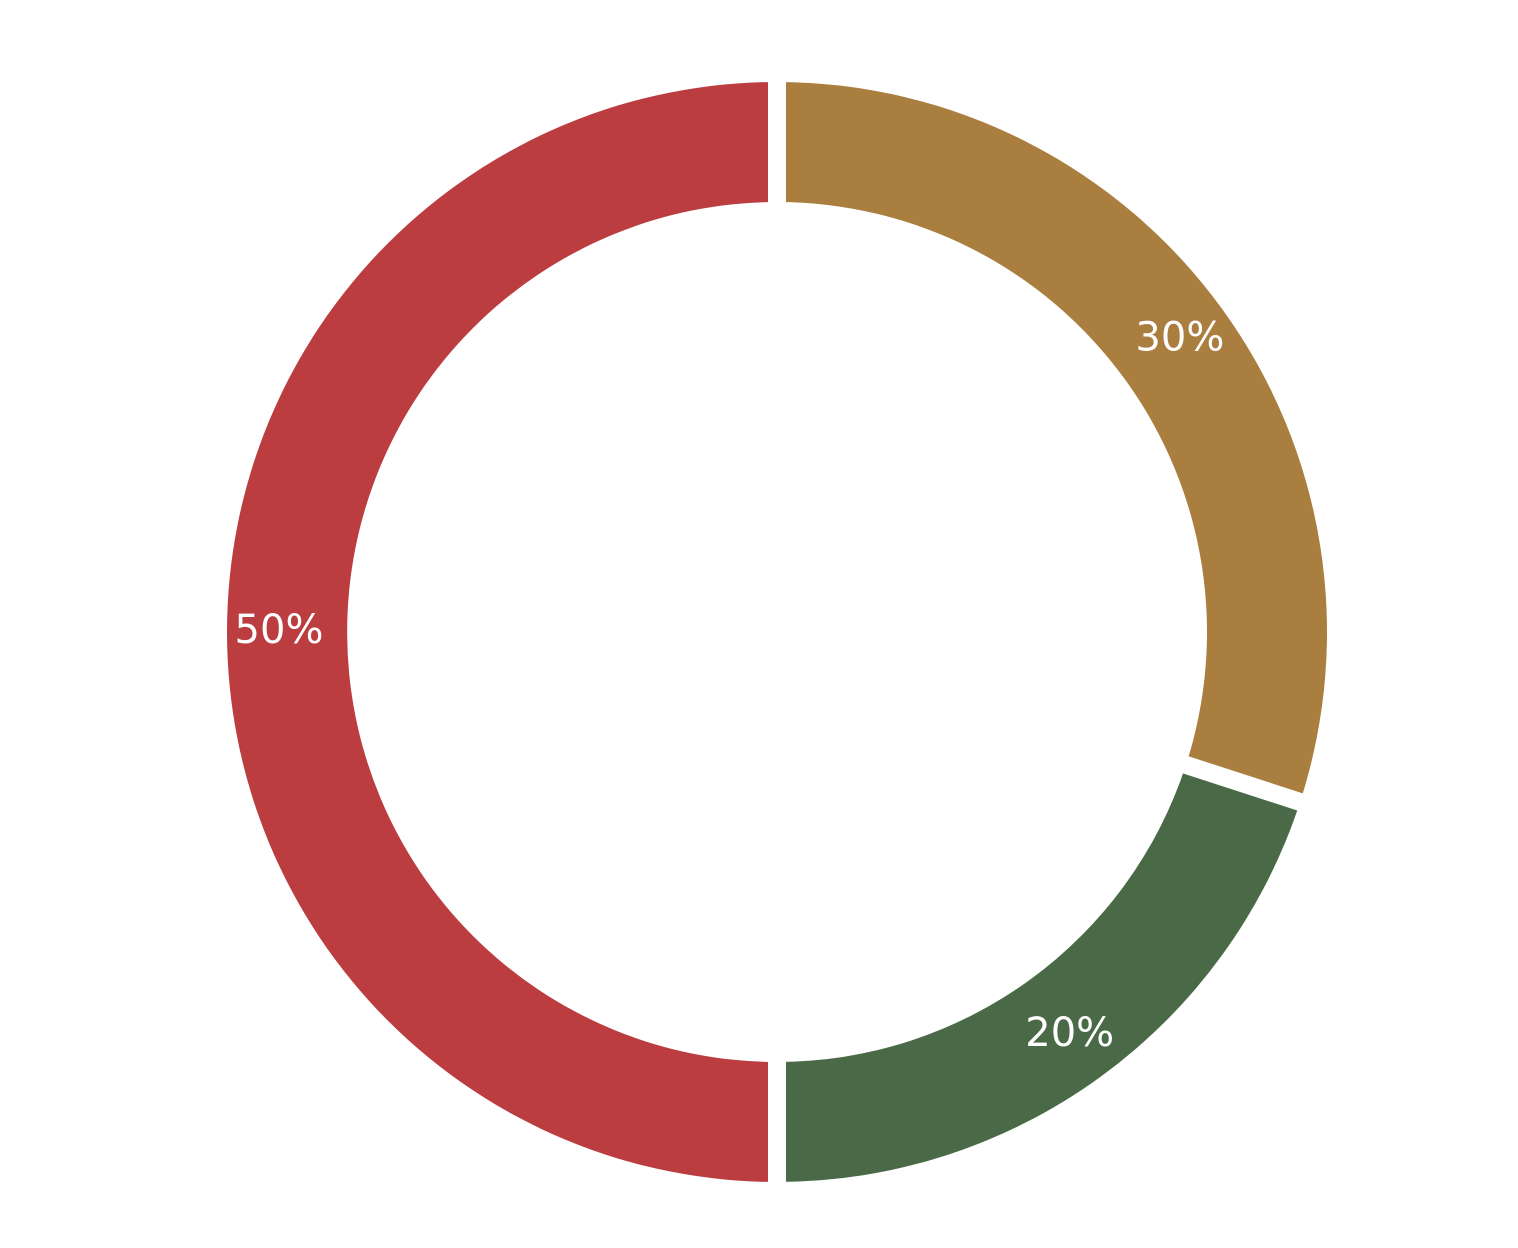 The image size is (1518, 1248). What do you see at coordinates (1179, 337) in the screenshot?
I see `slice-label: 30%` at bounding box center [1179, 337].